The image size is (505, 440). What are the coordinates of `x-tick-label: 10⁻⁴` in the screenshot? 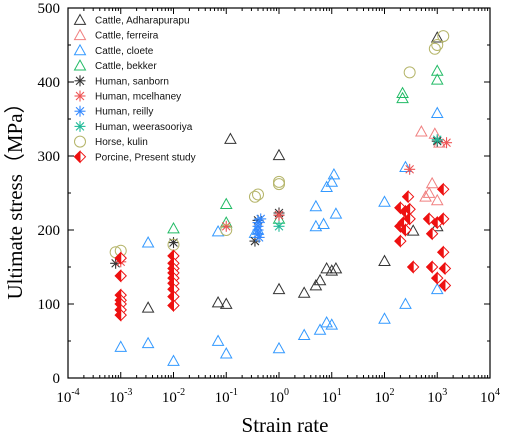 It's located at (67, 396).